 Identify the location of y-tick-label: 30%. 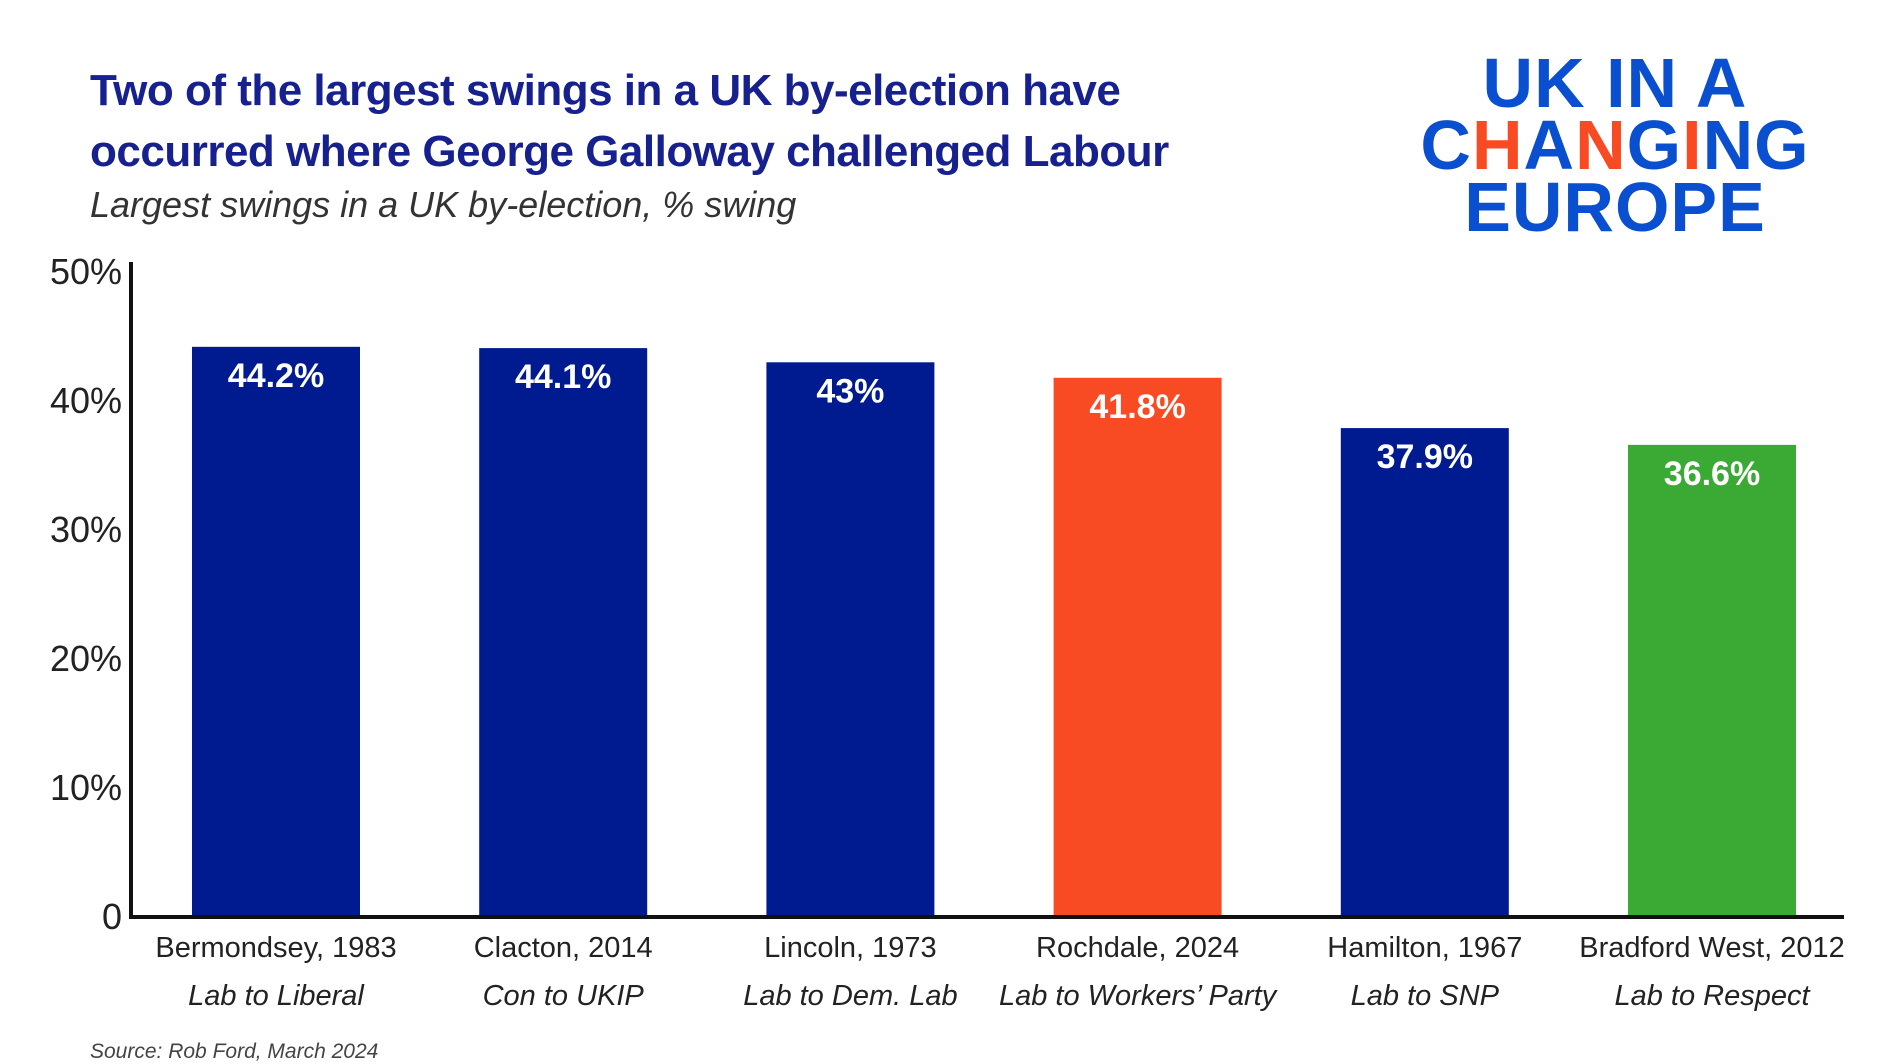
(86, 529).